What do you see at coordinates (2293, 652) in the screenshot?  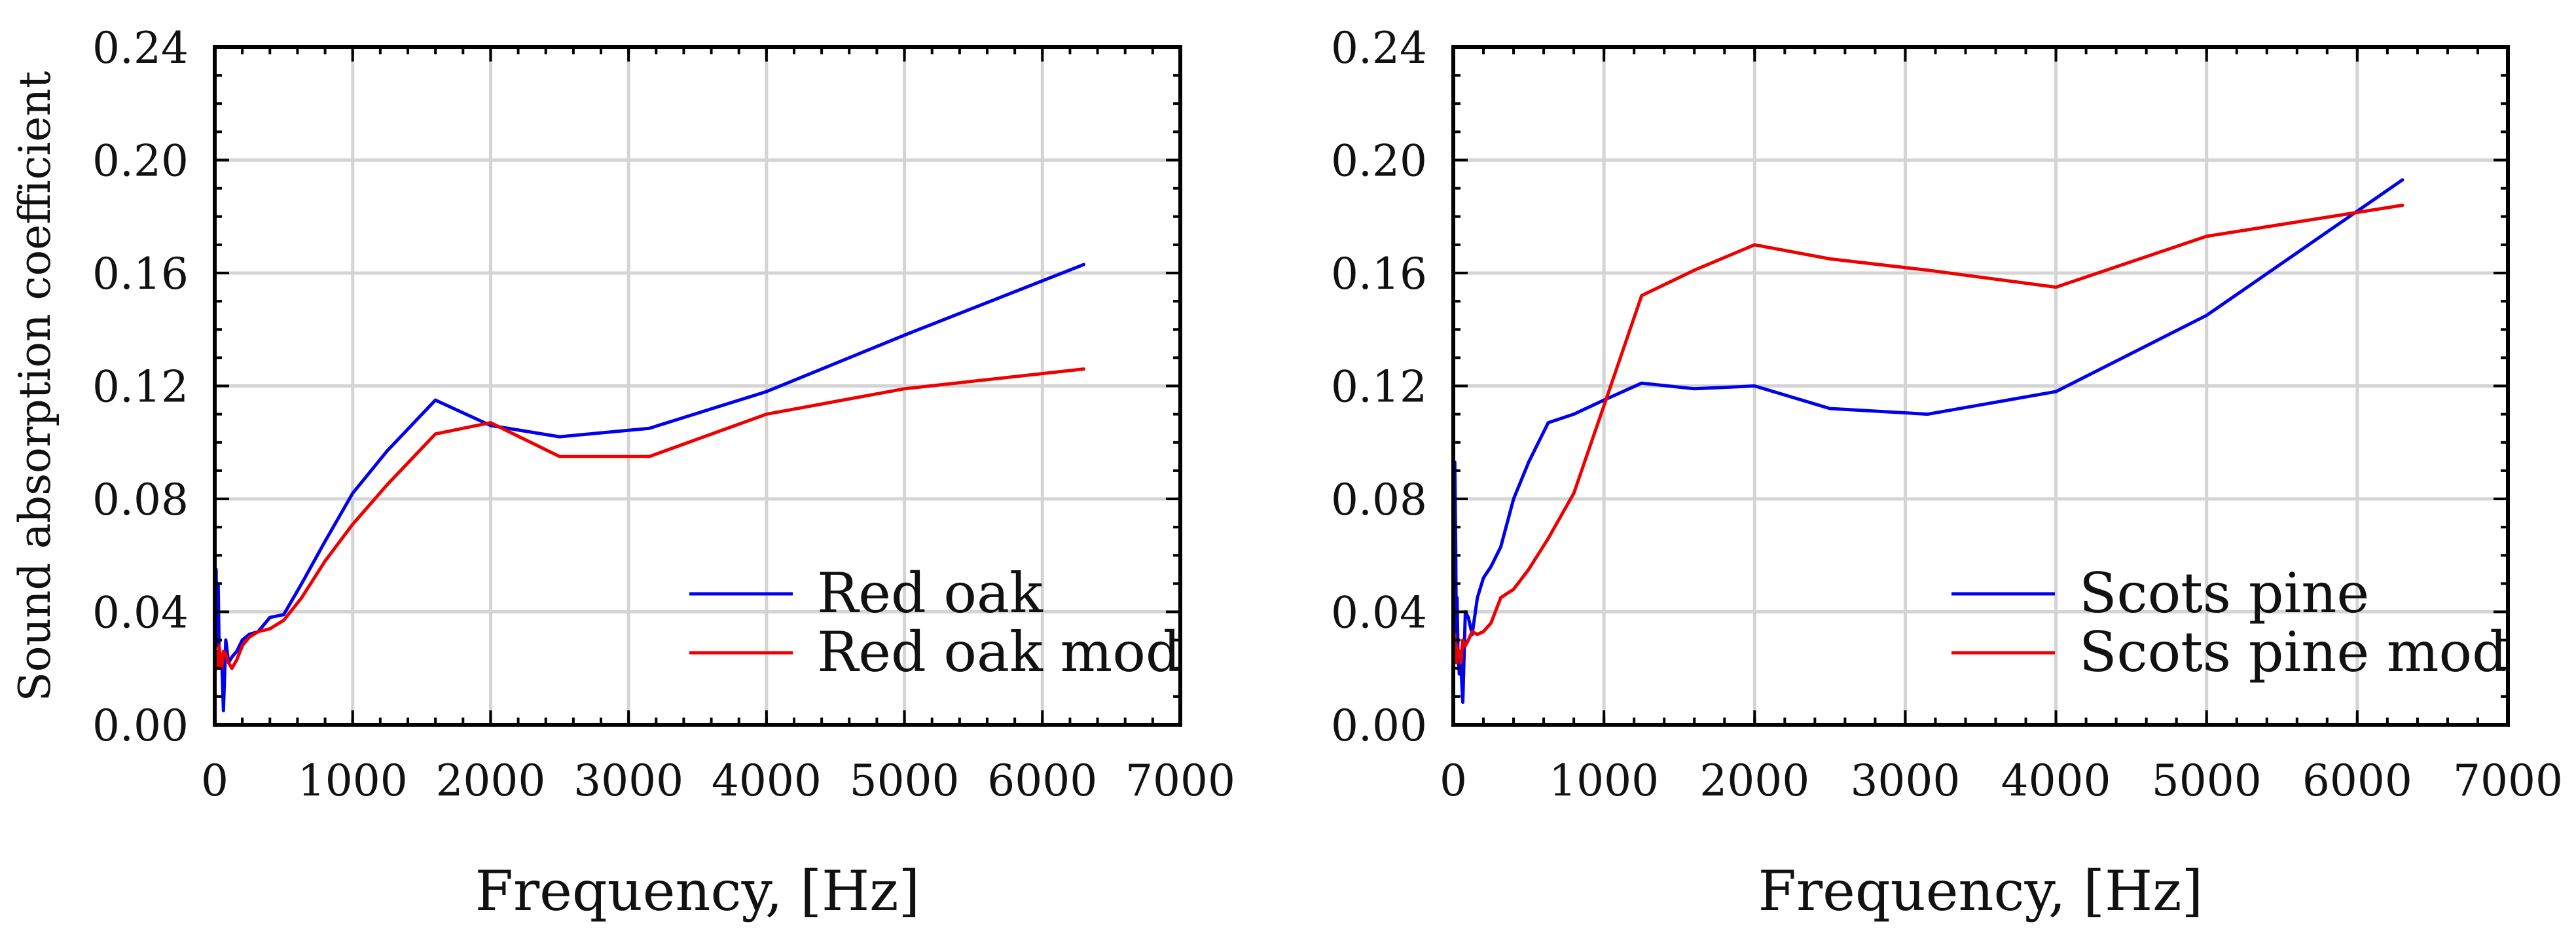 I see `legend-label: Scots pine mod` at bounding box center [2293, 652].